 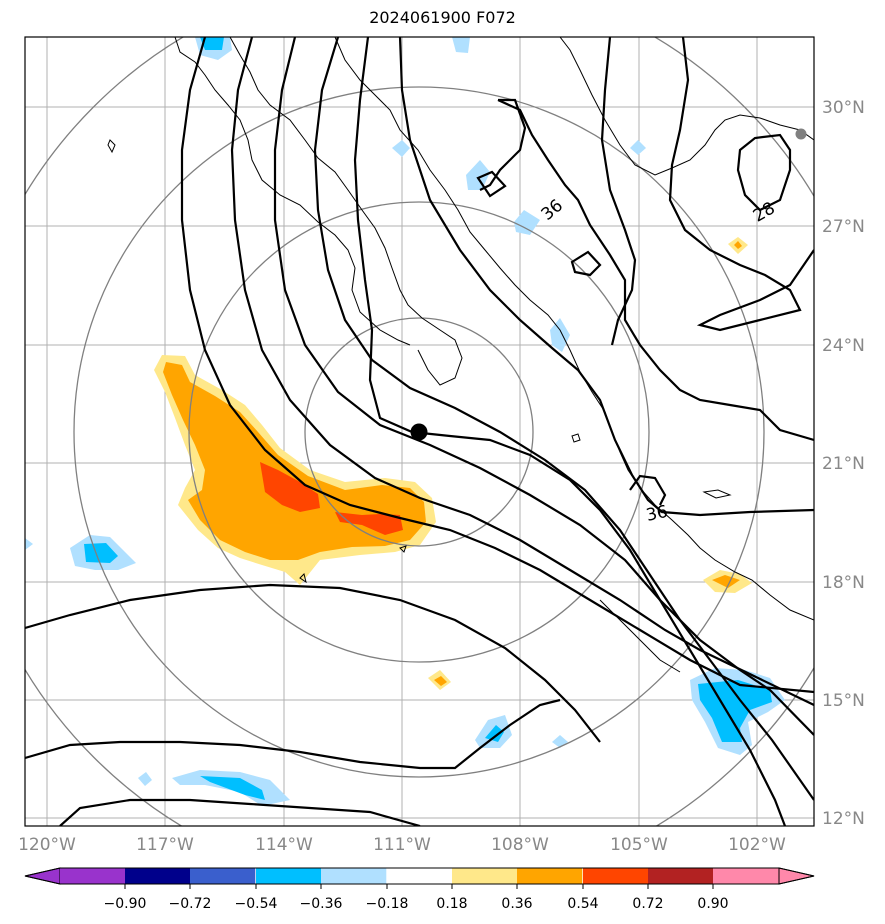 I want to click on coast-islet3, so click(x=303, y=578).